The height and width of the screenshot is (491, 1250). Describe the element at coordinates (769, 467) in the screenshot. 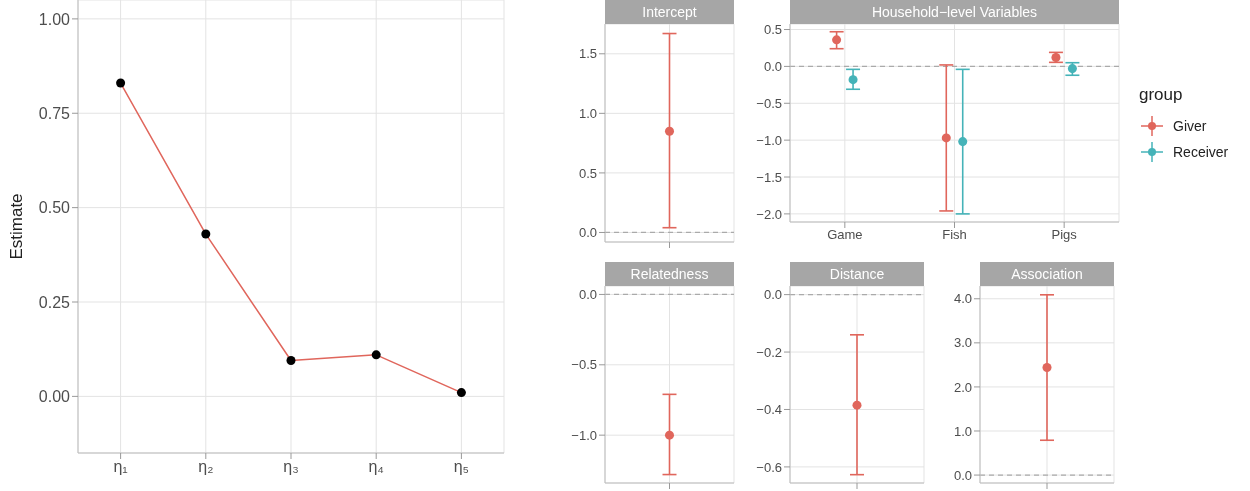

I see `y-tick-label: −0.6` at that location.